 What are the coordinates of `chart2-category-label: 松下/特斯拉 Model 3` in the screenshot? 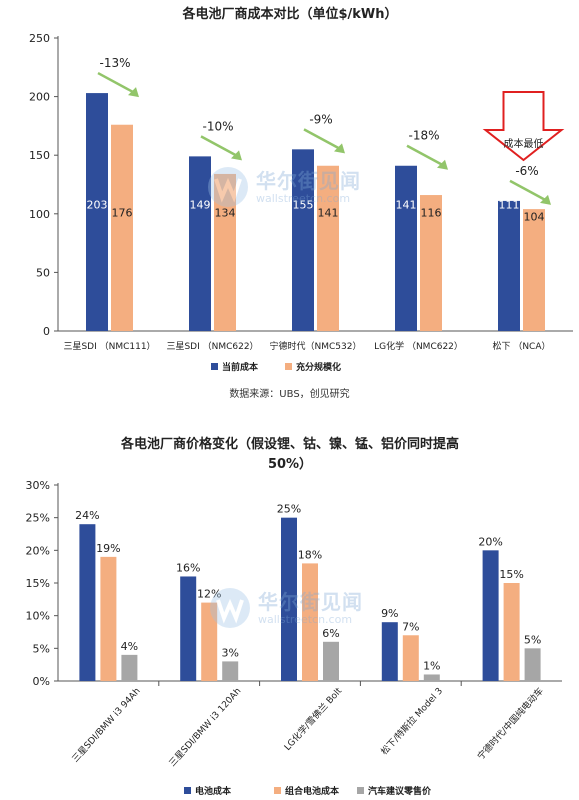 It's located at (411, 721).